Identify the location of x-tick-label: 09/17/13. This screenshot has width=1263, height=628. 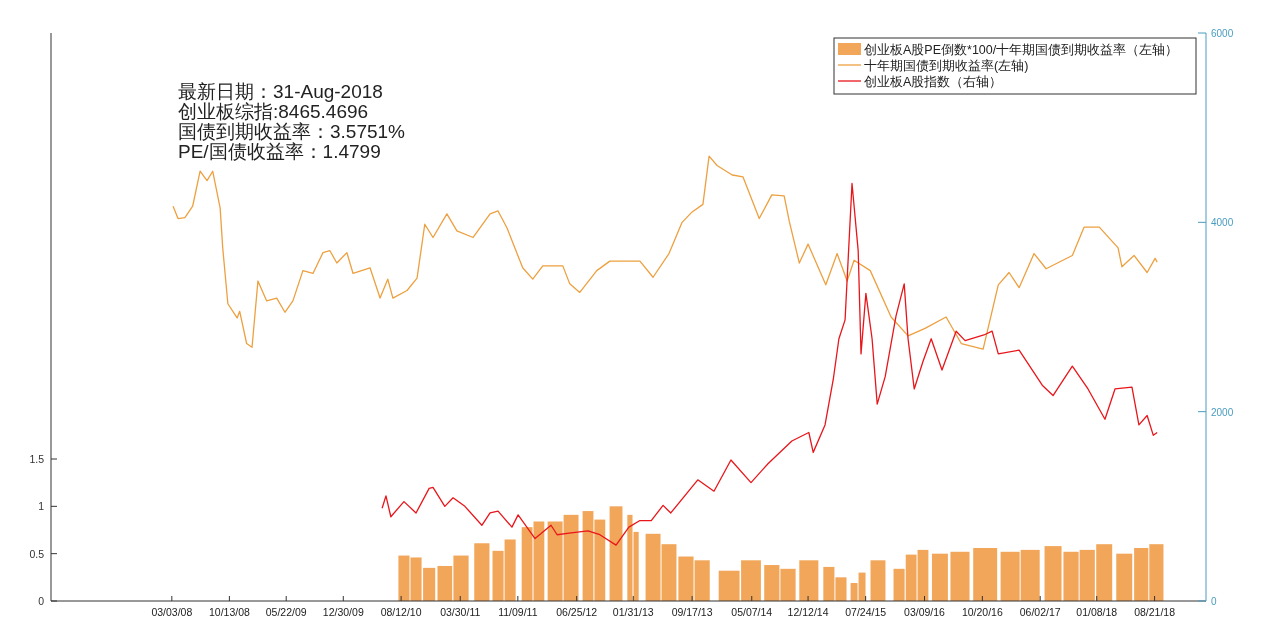
(692, 612).